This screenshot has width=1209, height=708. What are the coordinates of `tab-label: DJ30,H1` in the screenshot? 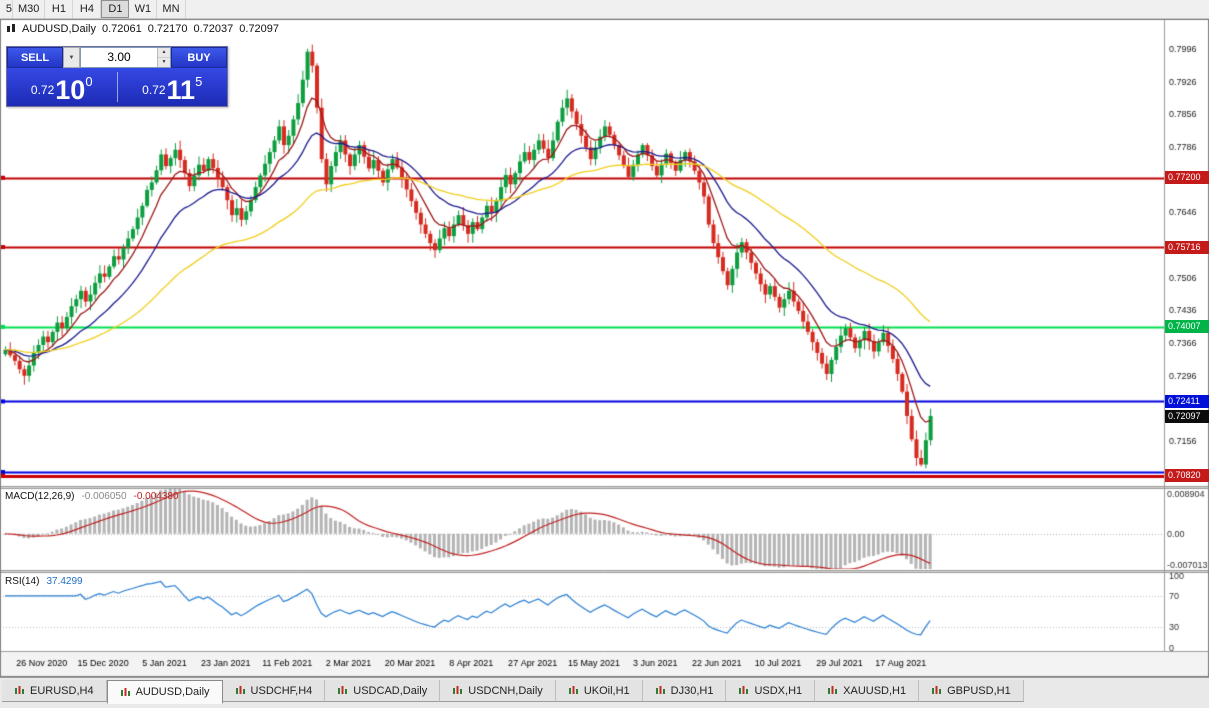 It's located at (692, 690).